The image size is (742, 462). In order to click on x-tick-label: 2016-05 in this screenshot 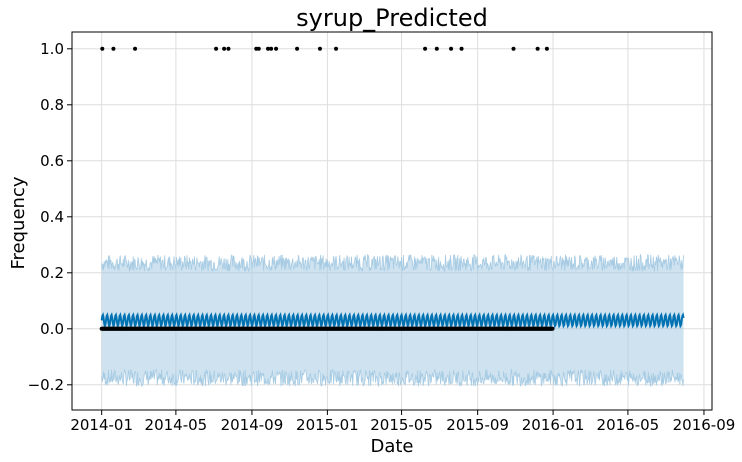, I will do `click(628, 425)`.